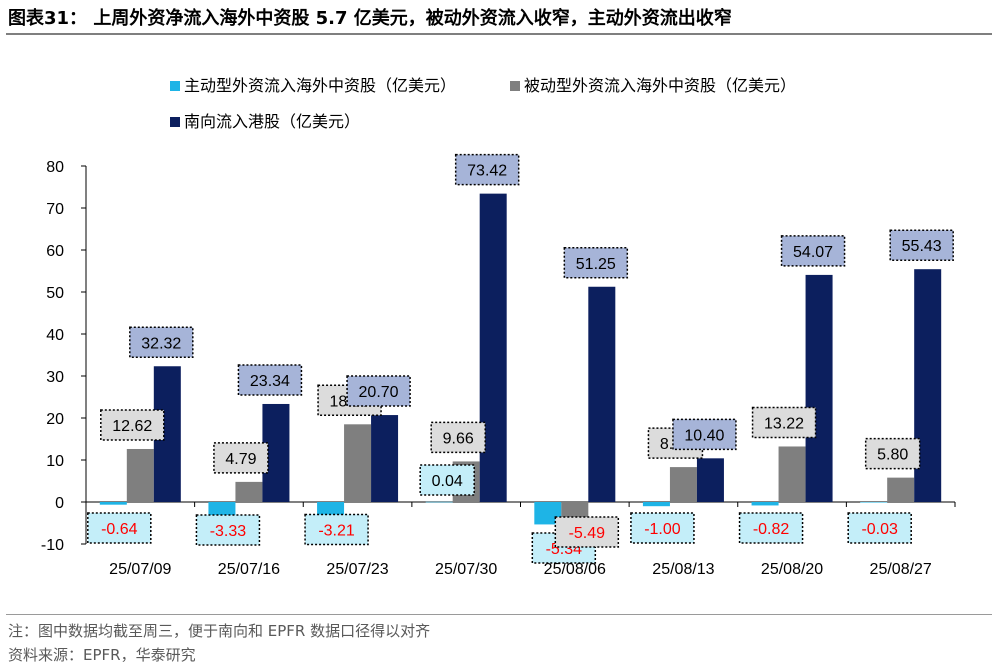 The image size is (998, 672). Describe the element at coordinates (765, 504) in the screenshot. I see `bar-series1-25/08/20` at that location.